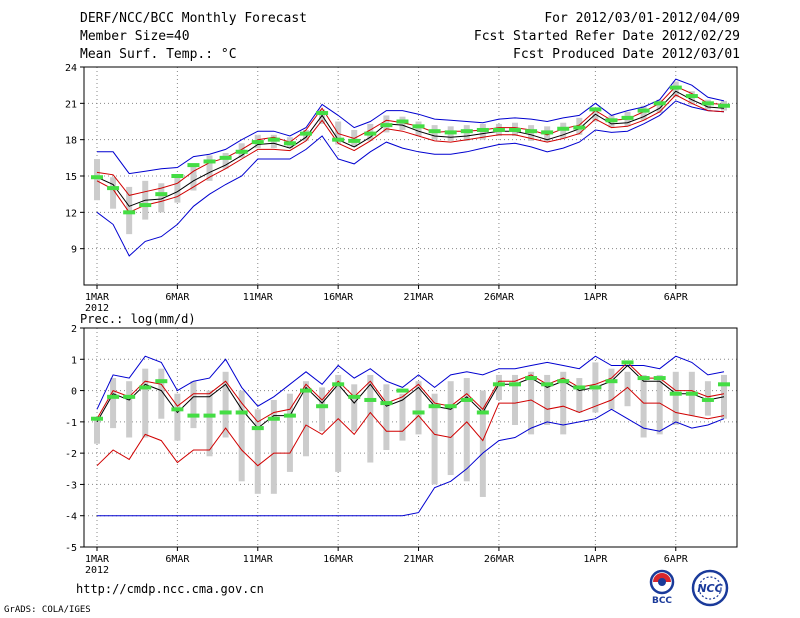 This screenshot has height=618, width=800. Describe the element at coordinates (676, 297) in the screenshot. I see `temp-xtick-label: 6APR` at that location.